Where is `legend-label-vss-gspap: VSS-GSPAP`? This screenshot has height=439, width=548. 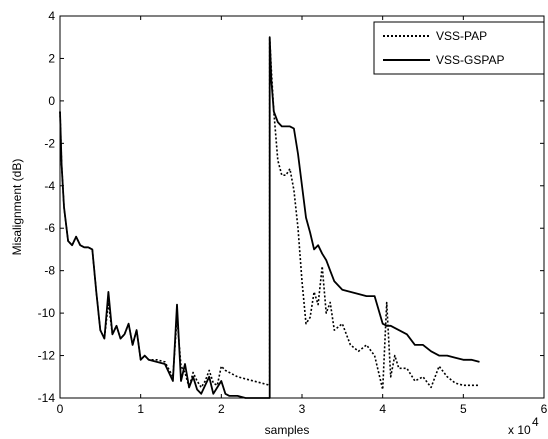
legend-label-vss-gspap: VSS-GSPAP is located at coordinates (470, 60).